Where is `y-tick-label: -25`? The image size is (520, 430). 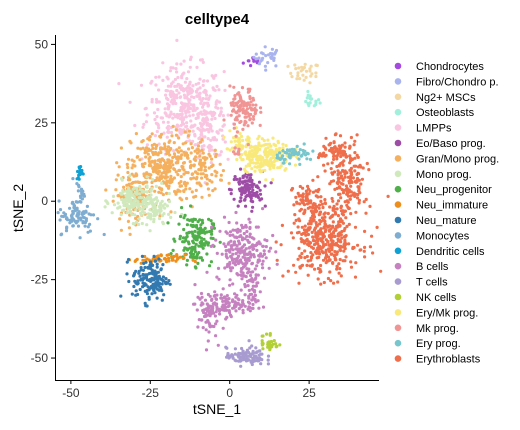 y-tick-label: -25 is located at coordinates (40, 280).